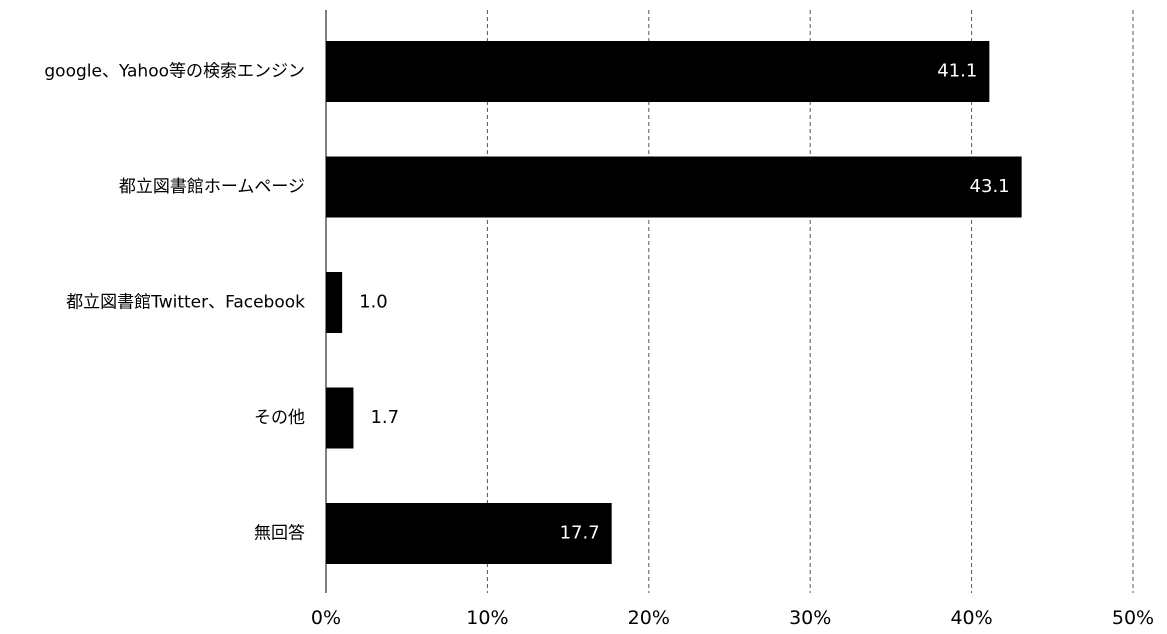  Describe the element at coordinates (487, 618) in the screenshot. I see `x-tick-label: 10%` at that location.